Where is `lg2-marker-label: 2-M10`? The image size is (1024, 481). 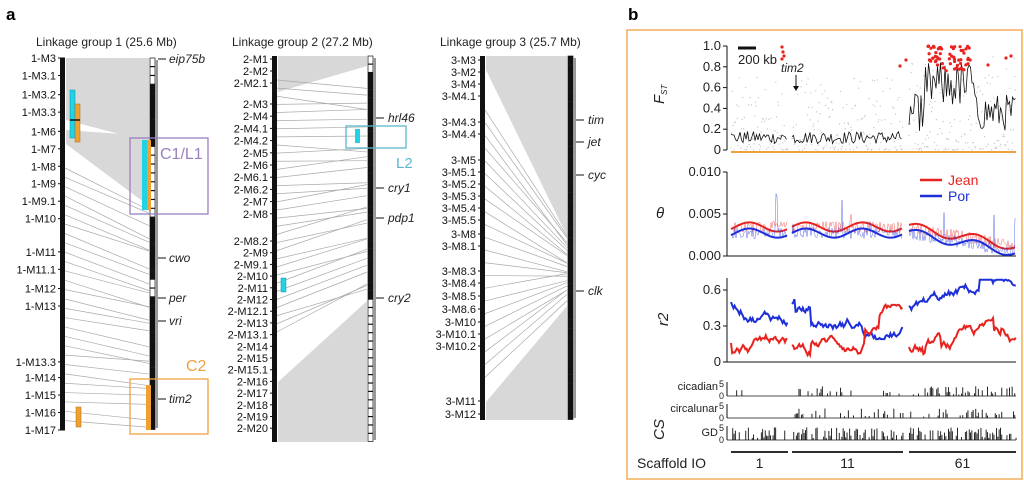 lg2-marker-label: 2-M10 is located at coordinates (252, 277).